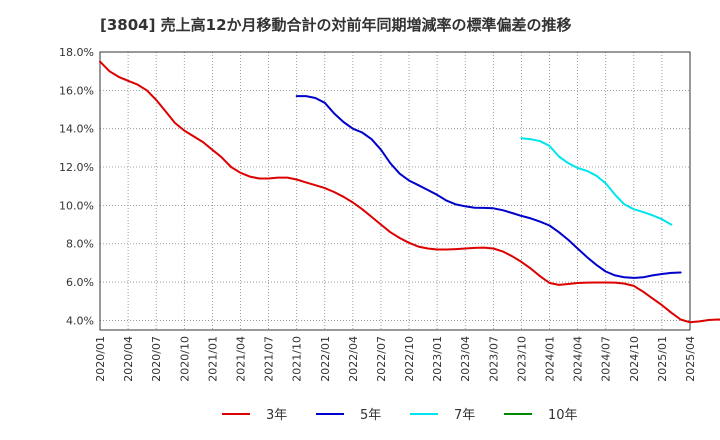  I want to click on x-tick-label: 2022/10, so click(409, 359).